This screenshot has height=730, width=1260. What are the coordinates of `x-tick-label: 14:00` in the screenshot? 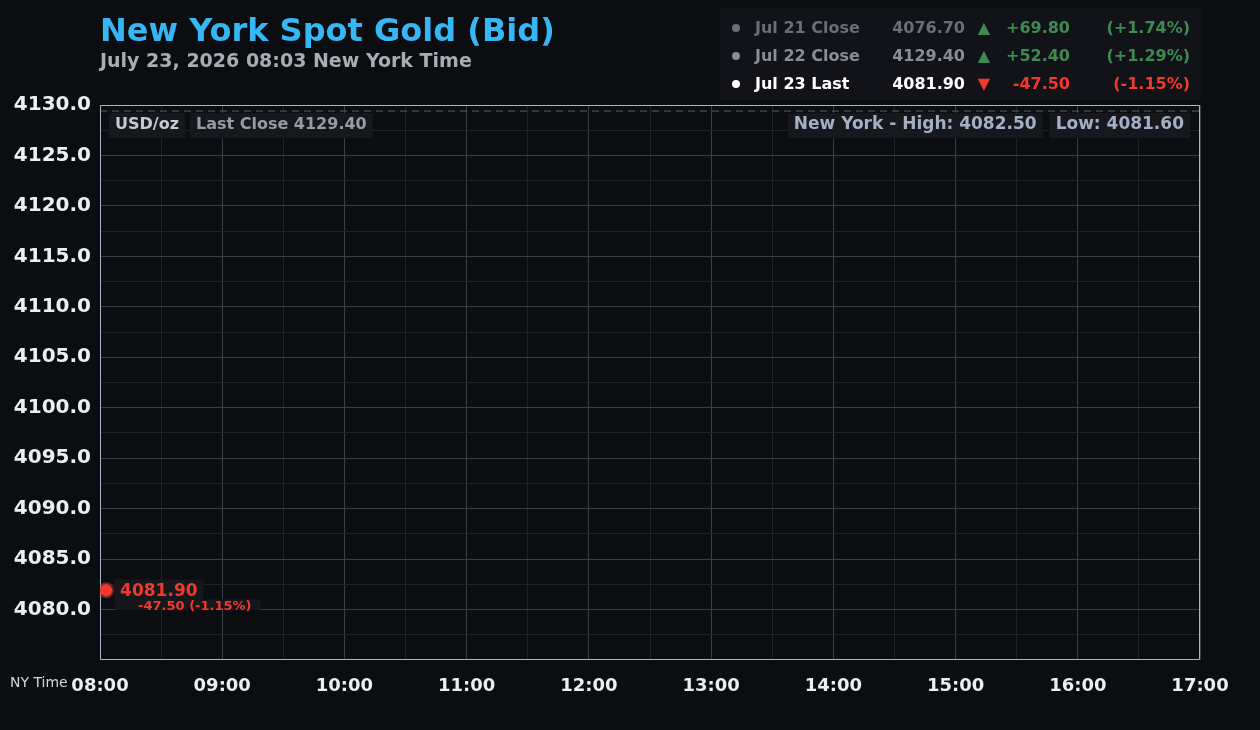 It's located at (833, 685).